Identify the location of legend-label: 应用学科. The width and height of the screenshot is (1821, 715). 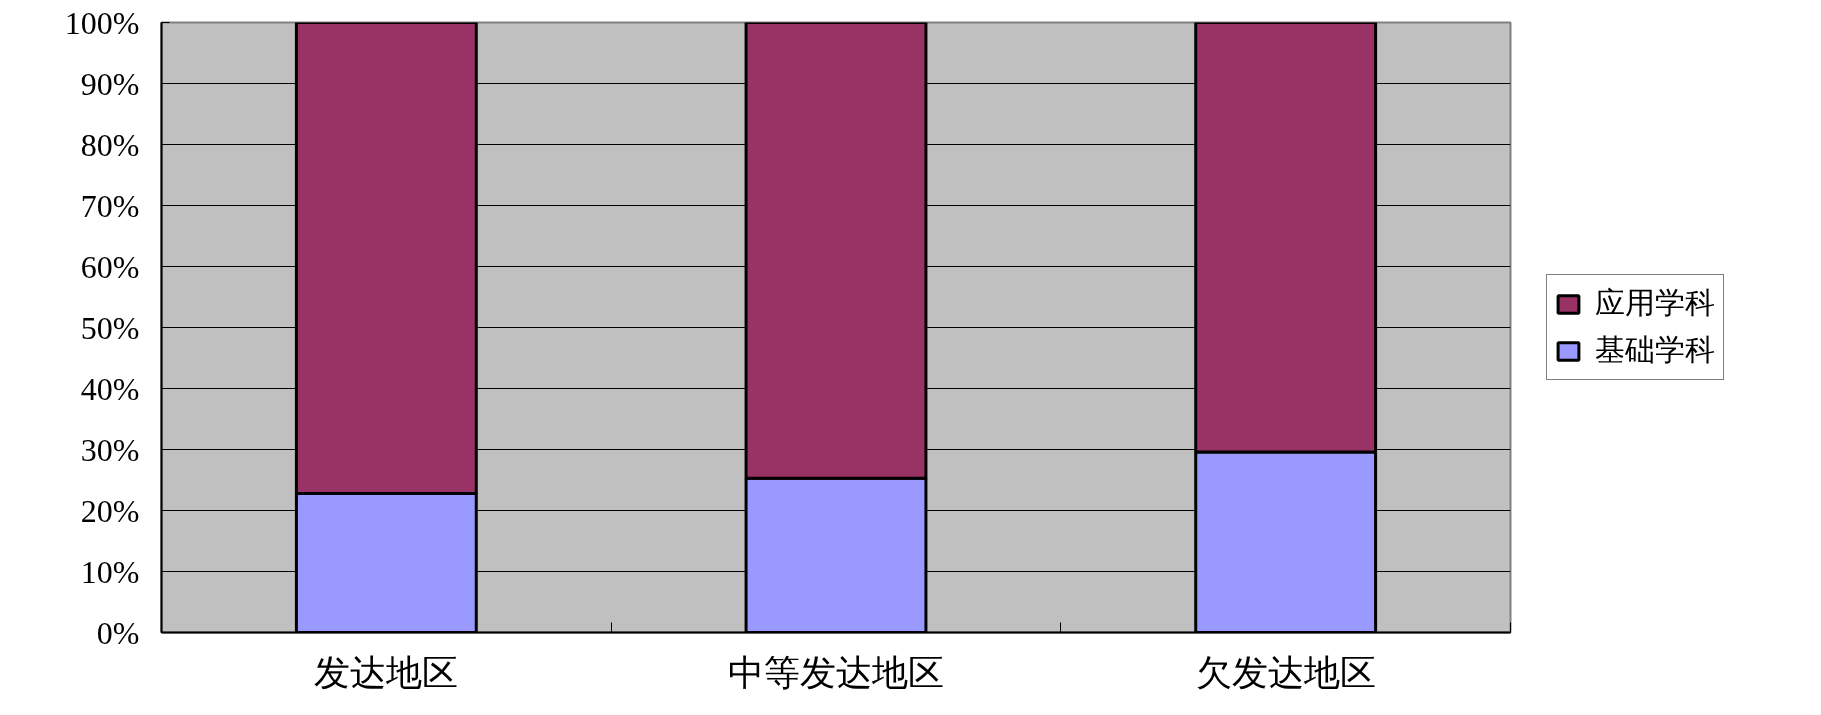
(1655, 303).